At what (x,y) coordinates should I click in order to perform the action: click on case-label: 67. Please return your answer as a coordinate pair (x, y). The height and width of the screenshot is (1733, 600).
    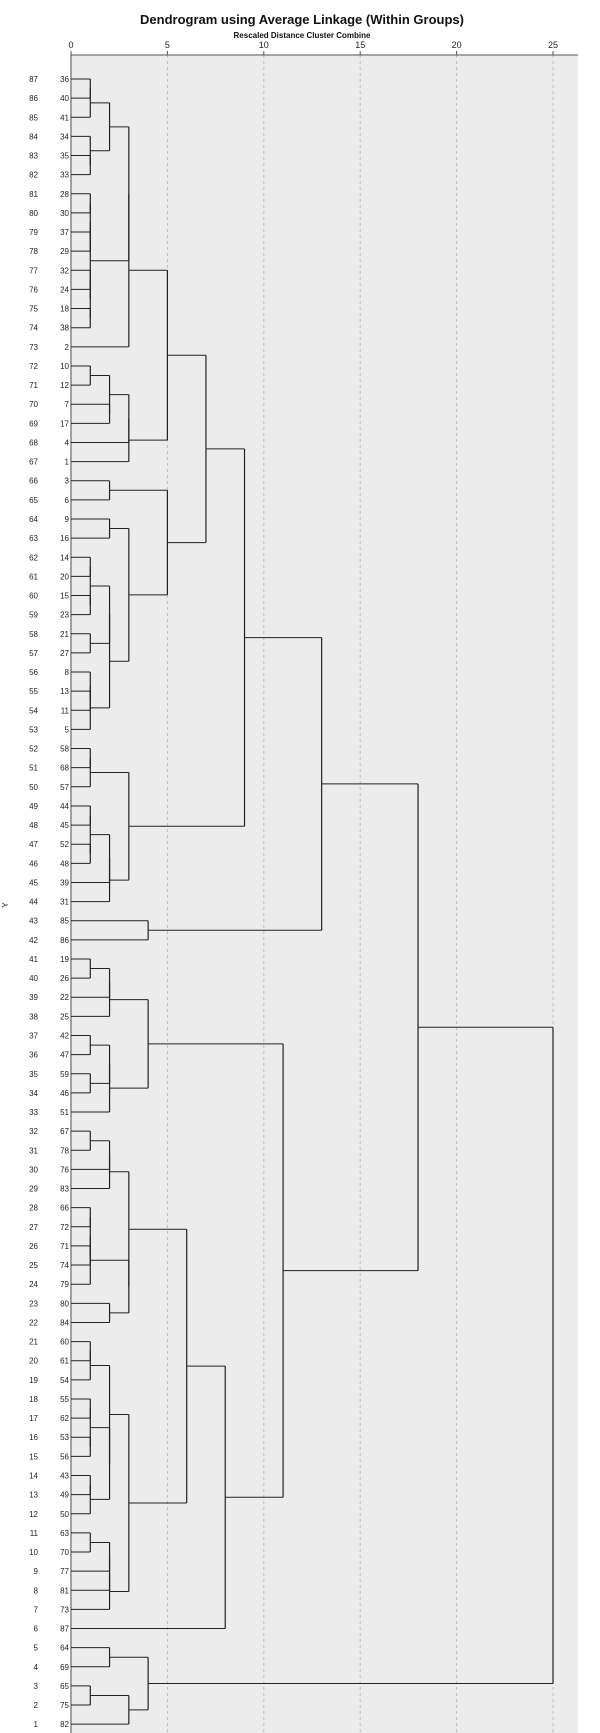
    Looking at the image, I should click on (64, 1131).